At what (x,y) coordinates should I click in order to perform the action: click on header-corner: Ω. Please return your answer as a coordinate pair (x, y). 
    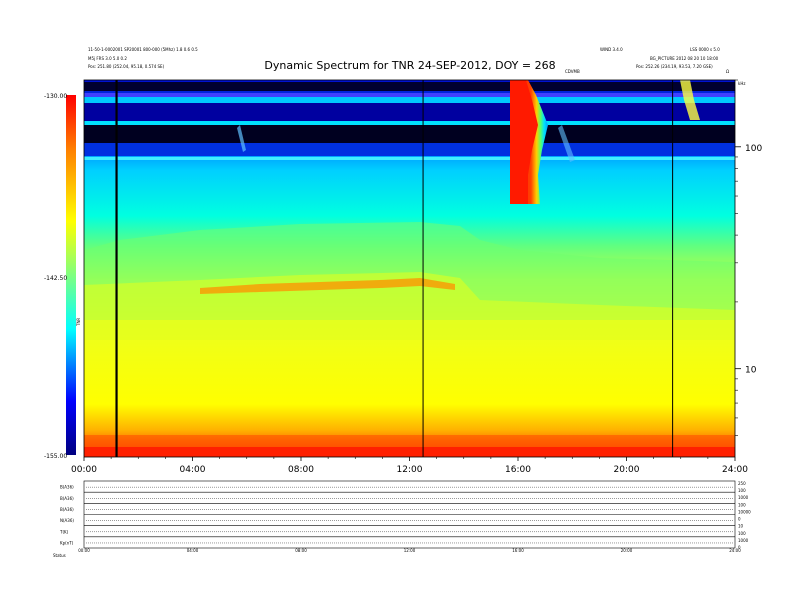
    Looking at the image, I should click on (727, 71).